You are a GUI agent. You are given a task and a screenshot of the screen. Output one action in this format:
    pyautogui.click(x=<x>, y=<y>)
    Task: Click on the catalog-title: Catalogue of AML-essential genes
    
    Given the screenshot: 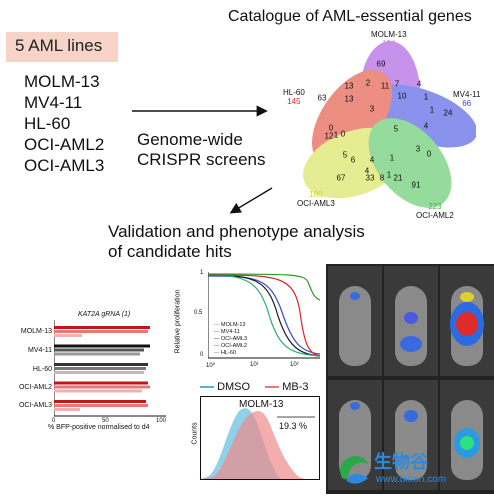 What is the action you would take?
    pyautogui.click(x=350, y=16)
    